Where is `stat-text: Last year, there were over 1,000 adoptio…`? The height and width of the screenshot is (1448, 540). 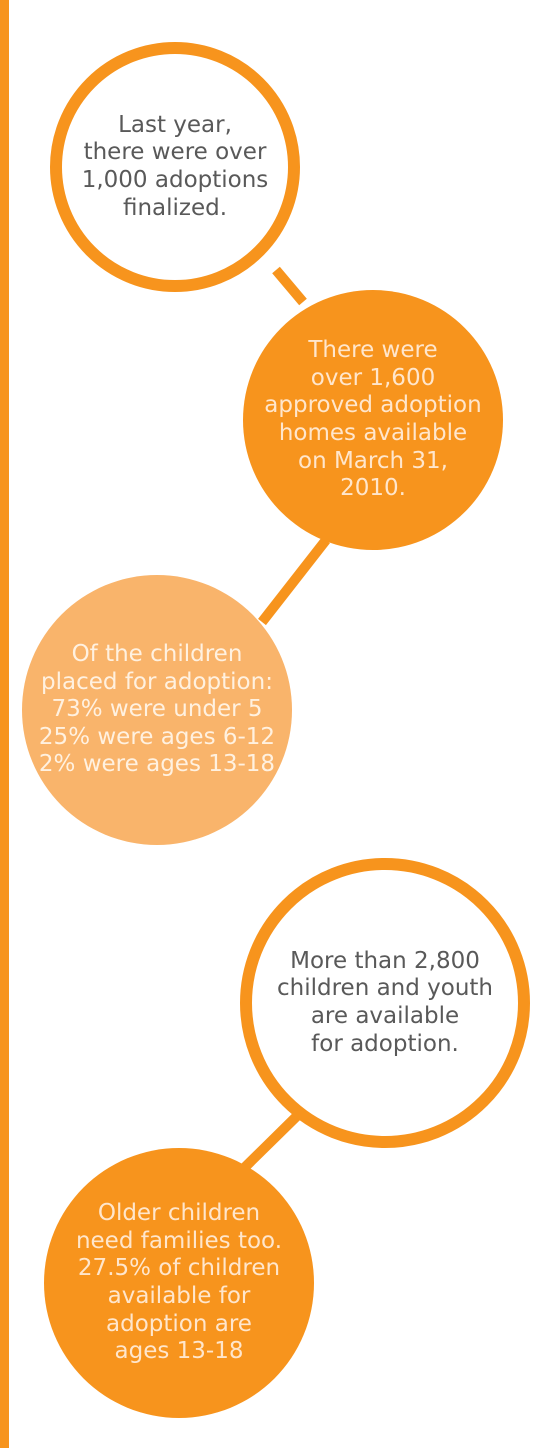 stat-text: Last year, there were over 1,000 adoptio… is located at coordinates (175, 166).